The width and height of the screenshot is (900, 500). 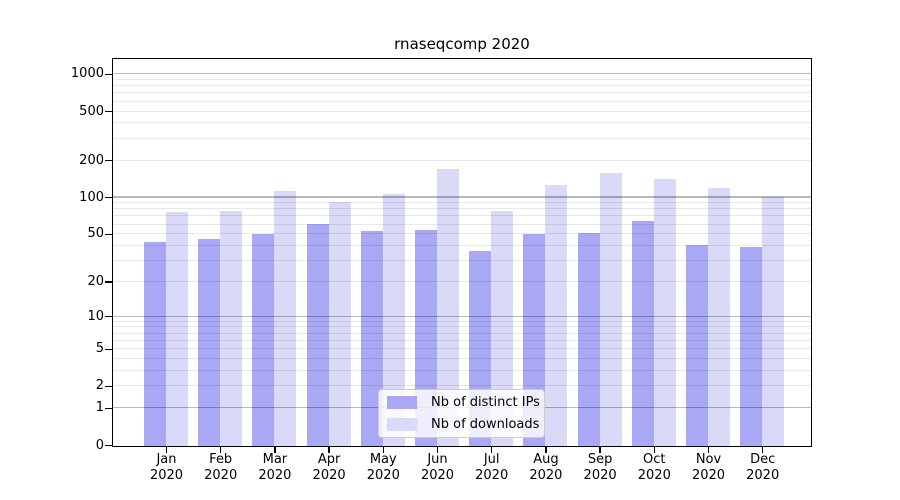 I want to click on bar-distinct-ips-may, so click(x=371, y=338).